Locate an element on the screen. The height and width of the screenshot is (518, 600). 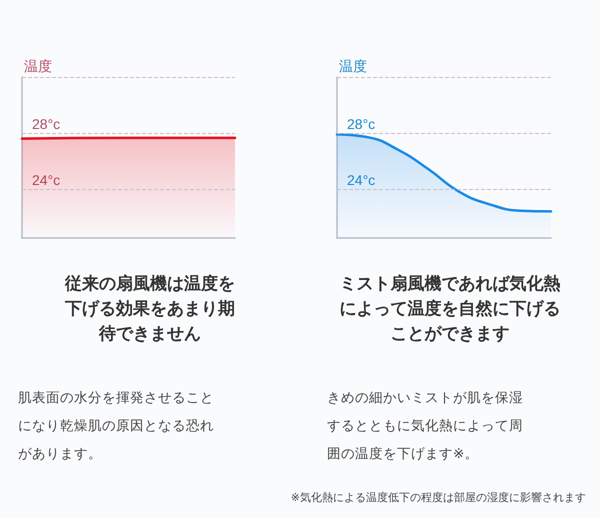
text: 肌表面の水分を揮発させることになり乾燥肌の原因となる恐れがあります。 is located at coordinates (116, 426).